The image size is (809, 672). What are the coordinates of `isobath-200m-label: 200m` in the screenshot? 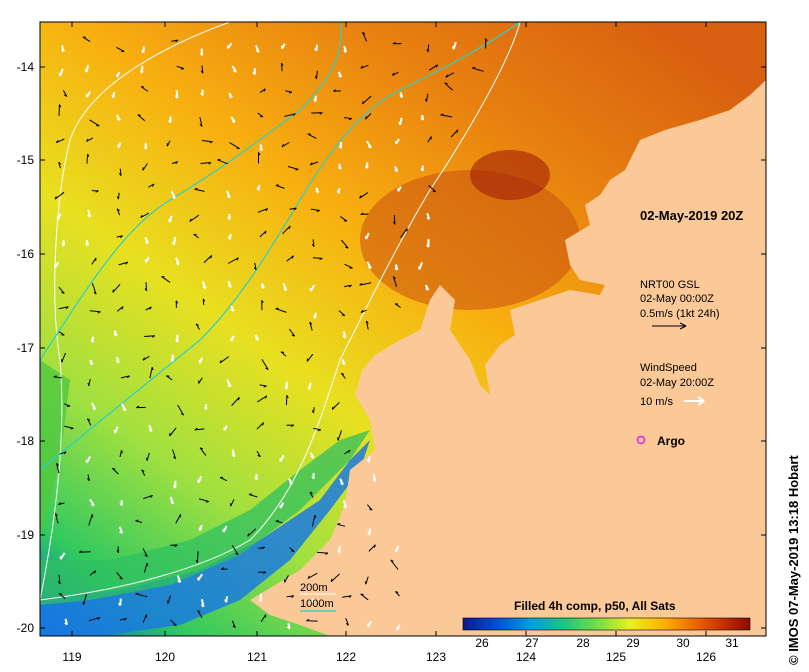 It's located at (314, 588).